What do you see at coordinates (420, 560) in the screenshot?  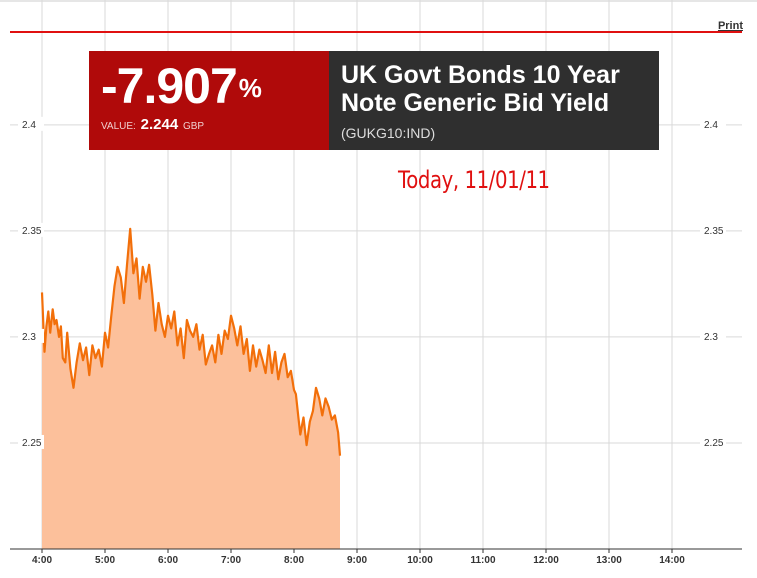 I see `x-tick-label: 10:00` at bounding box center [420, 560].